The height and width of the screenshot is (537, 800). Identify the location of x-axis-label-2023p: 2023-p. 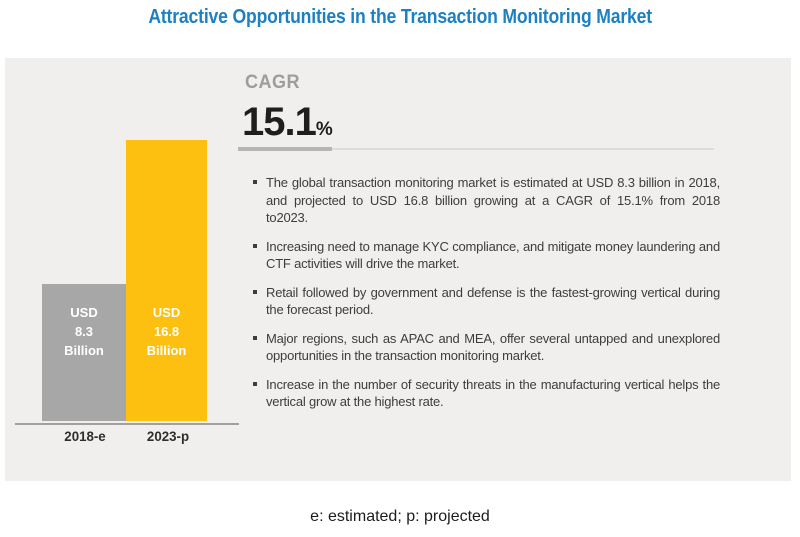
(168, 436).